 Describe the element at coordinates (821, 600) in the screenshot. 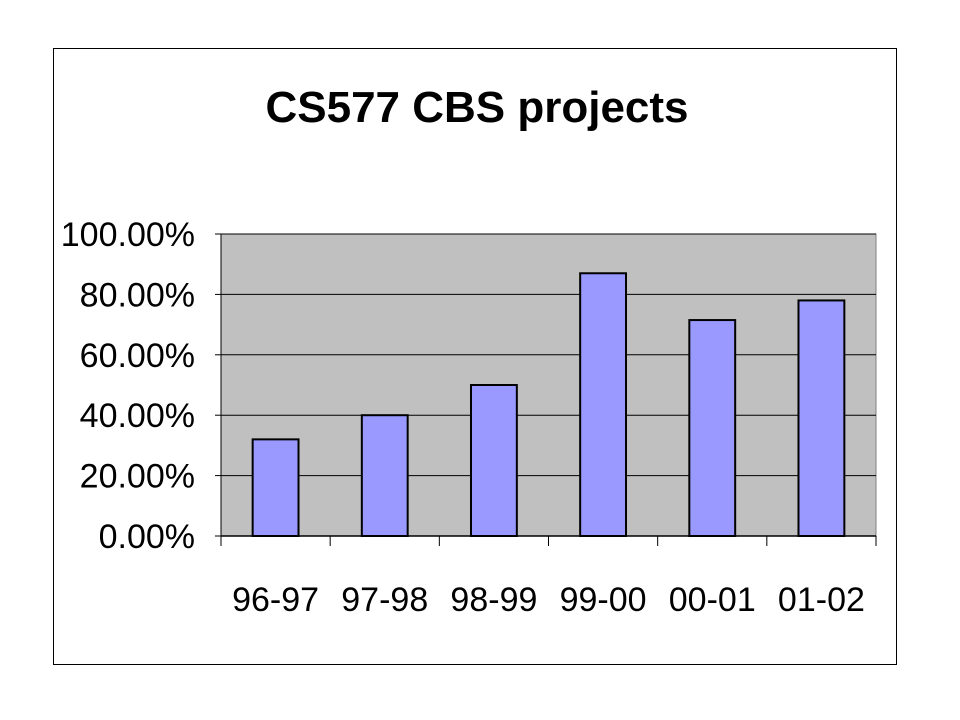

I see `x-tick-label: 01-02` at that location.